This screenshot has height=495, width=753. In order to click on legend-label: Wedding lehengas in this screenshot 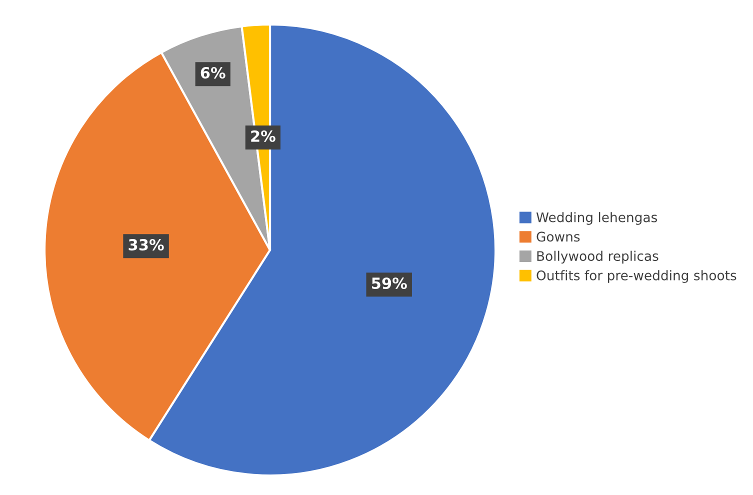, I will do `click(597, 218)`.